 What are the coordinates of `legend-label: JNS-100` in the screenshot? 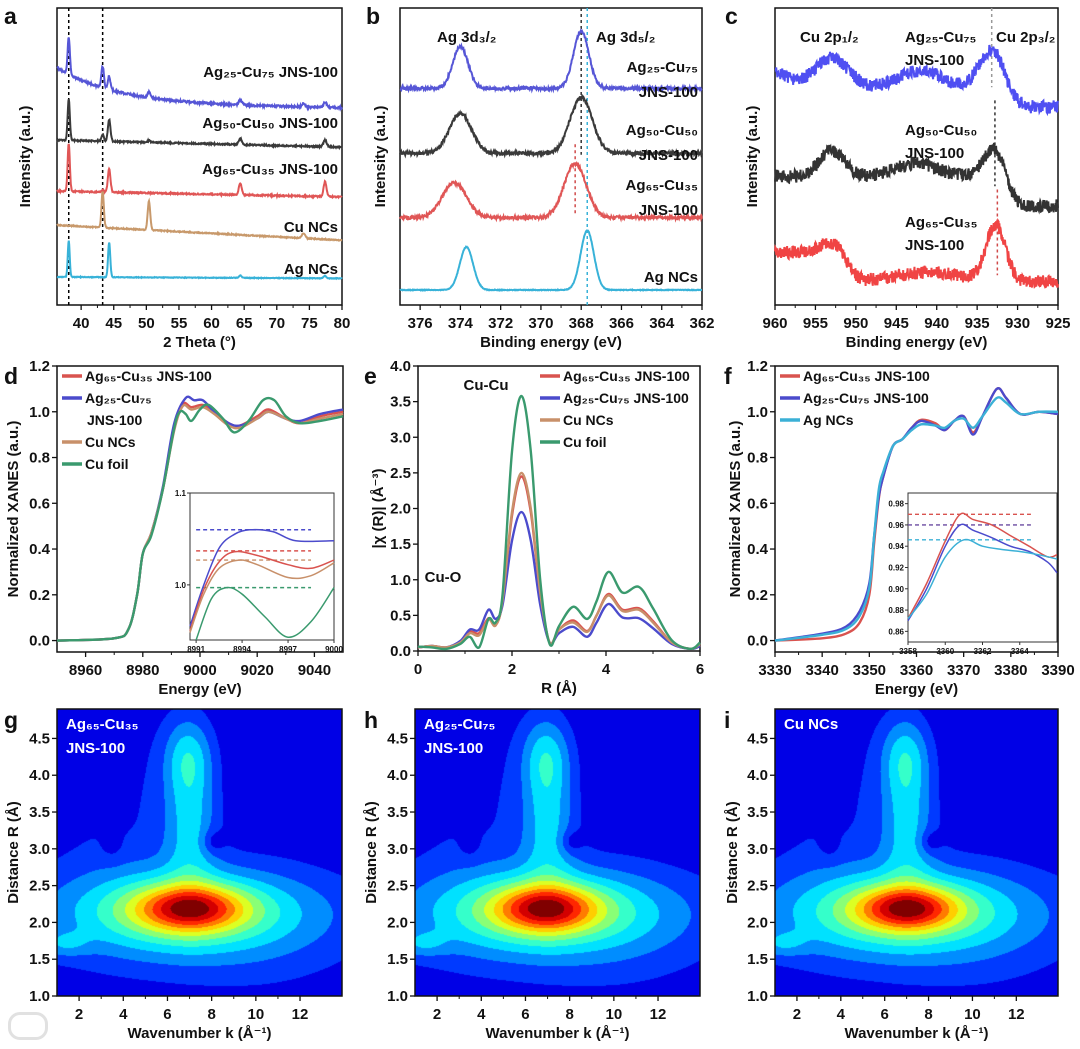 It's located at (114, 420).